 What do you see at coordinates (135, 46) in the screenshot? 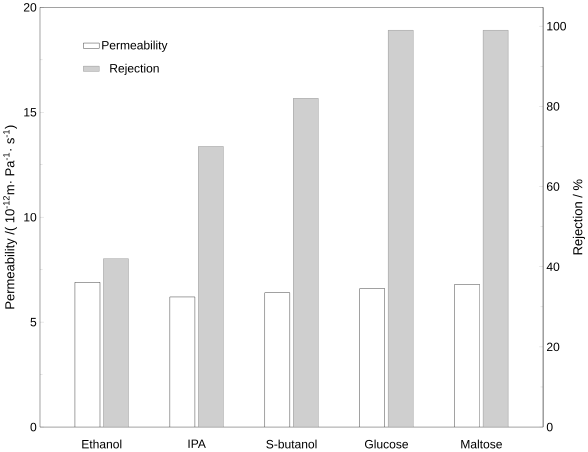
I see `legend-label: Permeability` at bounding box center [135, 46].